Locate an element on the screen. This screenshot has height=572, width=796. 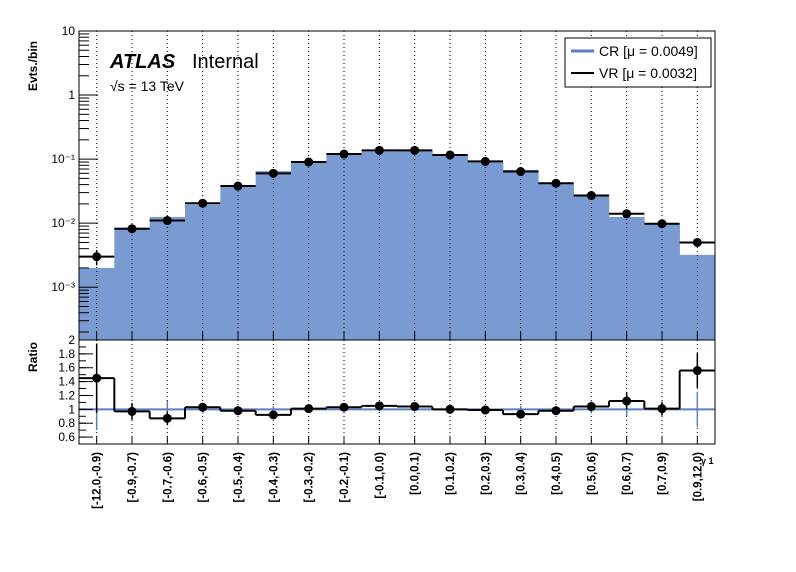
x-tick-label-17: [0.9,12.0) is located at coordinates (698, 476).